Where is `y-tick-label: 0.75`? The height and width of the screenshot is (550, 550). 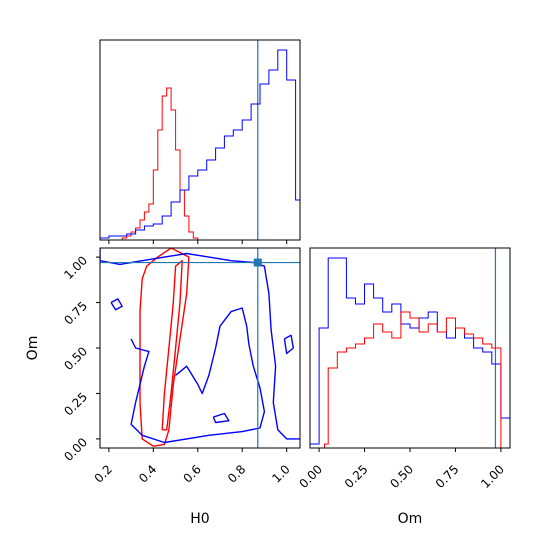
y-tick-label: 0.75 is located at coordinates (75, 313).